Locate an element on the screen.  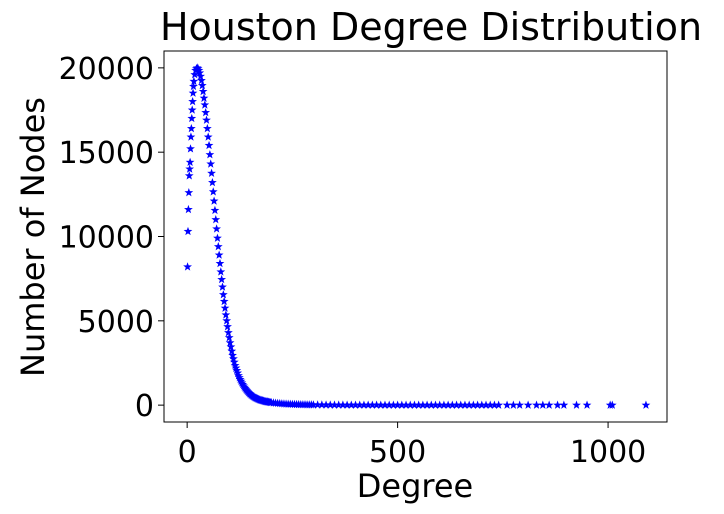
y-tick-label: 20000 is located at coordinates (106, 69).